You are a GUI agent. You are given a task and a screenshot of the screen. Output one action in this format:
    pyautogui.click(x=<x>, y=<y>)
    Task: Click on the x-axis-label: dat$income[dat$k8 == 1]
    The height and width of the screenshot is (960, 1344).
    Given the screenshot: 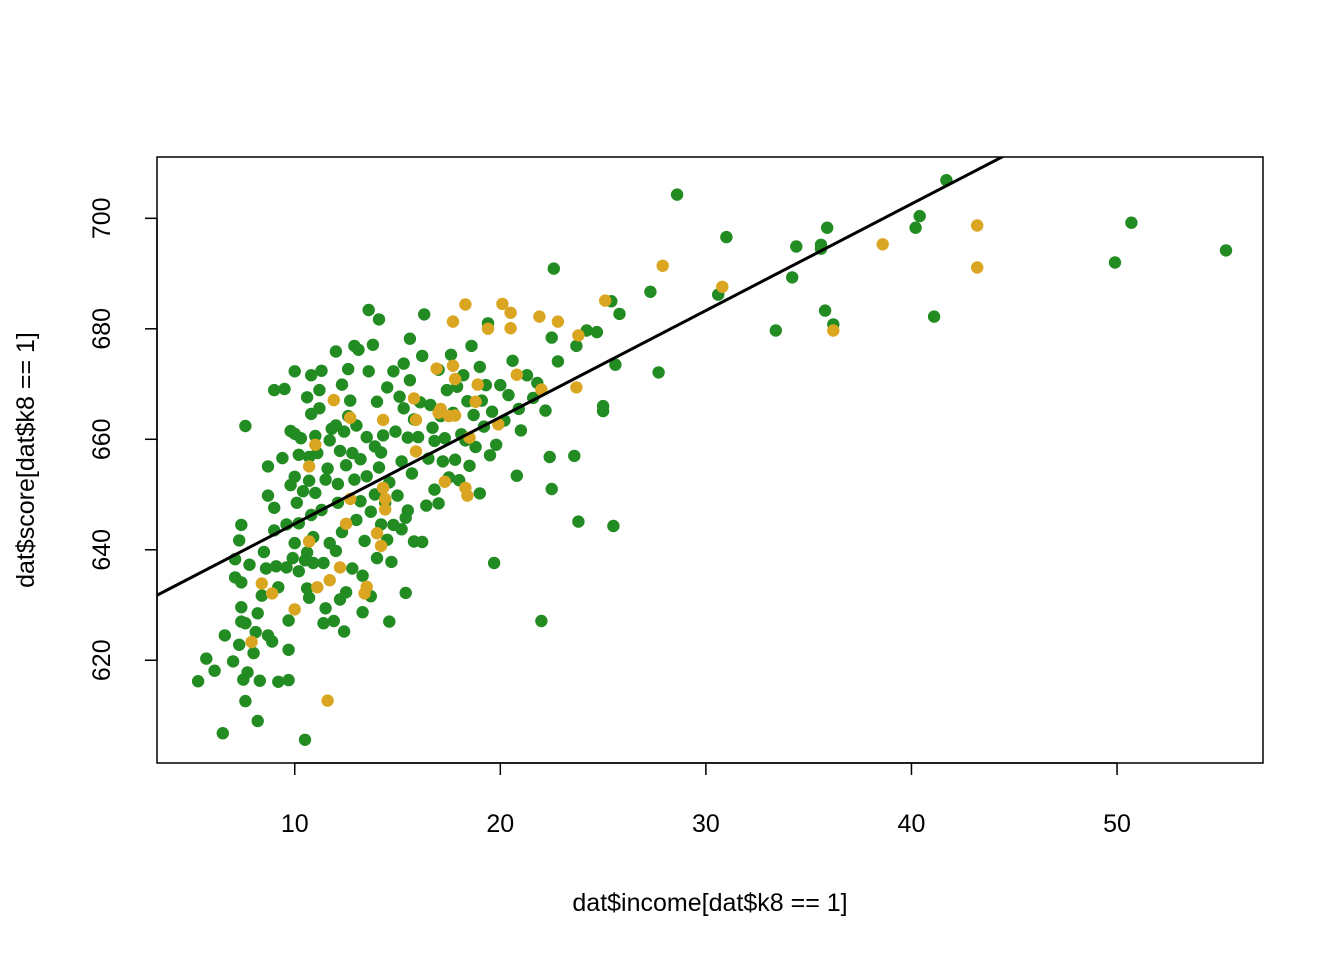 What is the action you would take?
    pyautogui.click(x=709, y=903)
    